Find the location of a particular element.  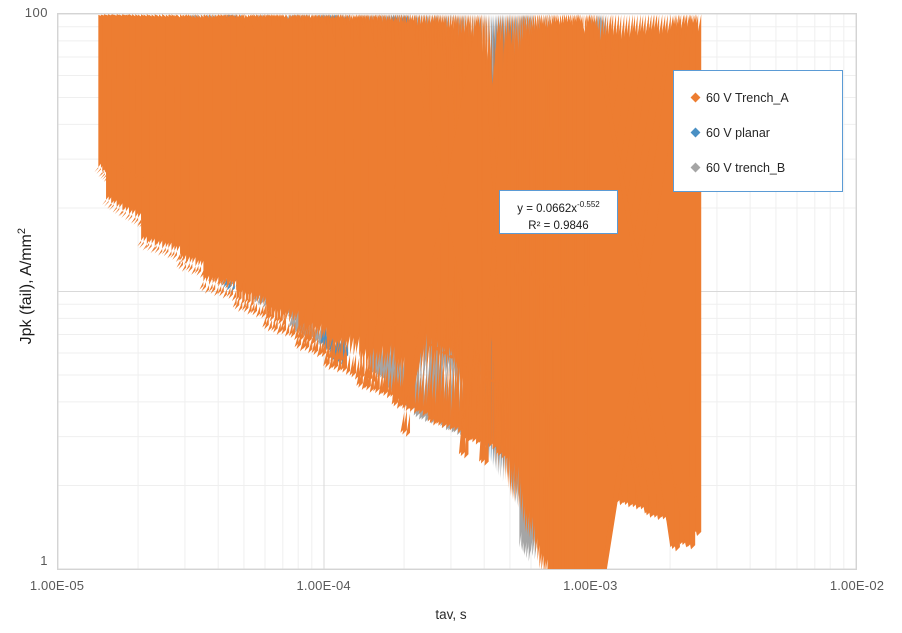

y-axis-tick-top: 100 is located at coordinates (36, 12).